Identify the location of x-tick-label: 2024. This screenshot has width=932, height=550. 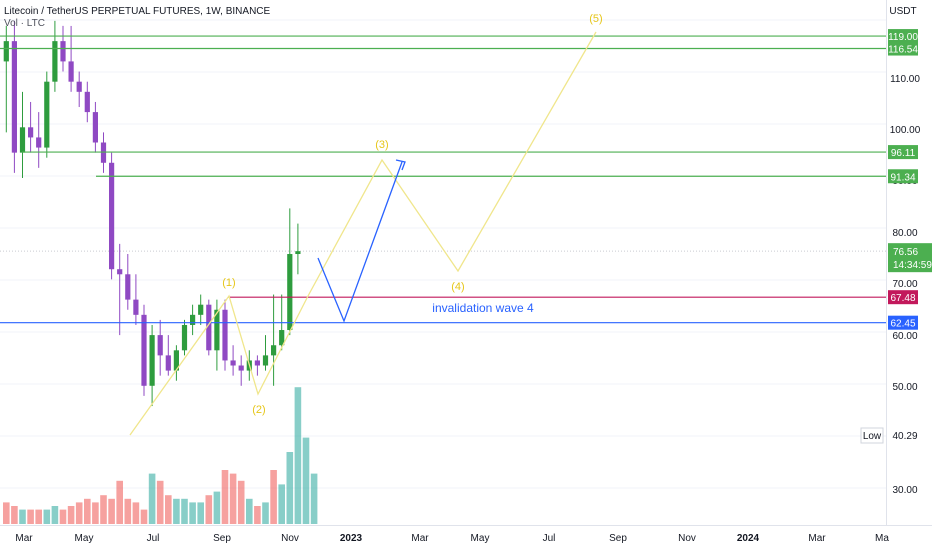
(748, 538).